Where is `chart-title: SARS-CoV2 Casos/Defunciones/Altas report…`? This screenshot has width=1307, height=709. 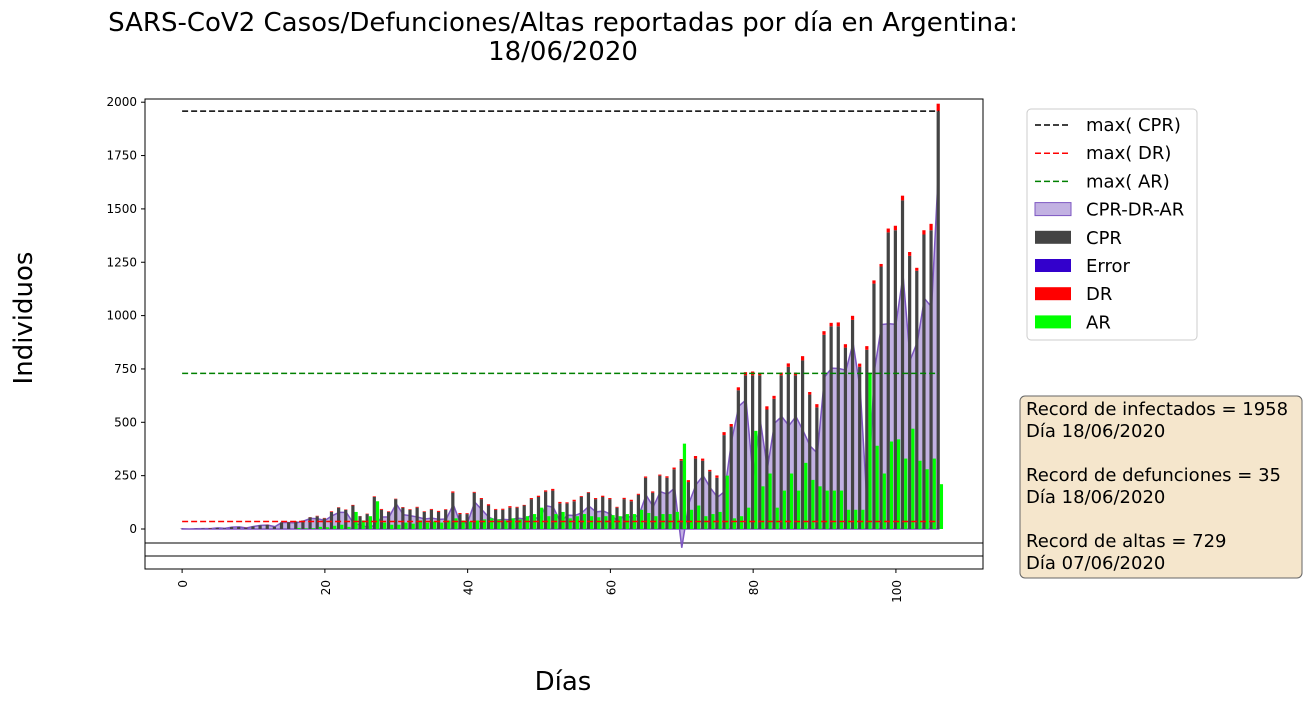
chart-title: SARS-CoV2 Casos/Defunciones/Altas report… is located at coordinates (563, 23).